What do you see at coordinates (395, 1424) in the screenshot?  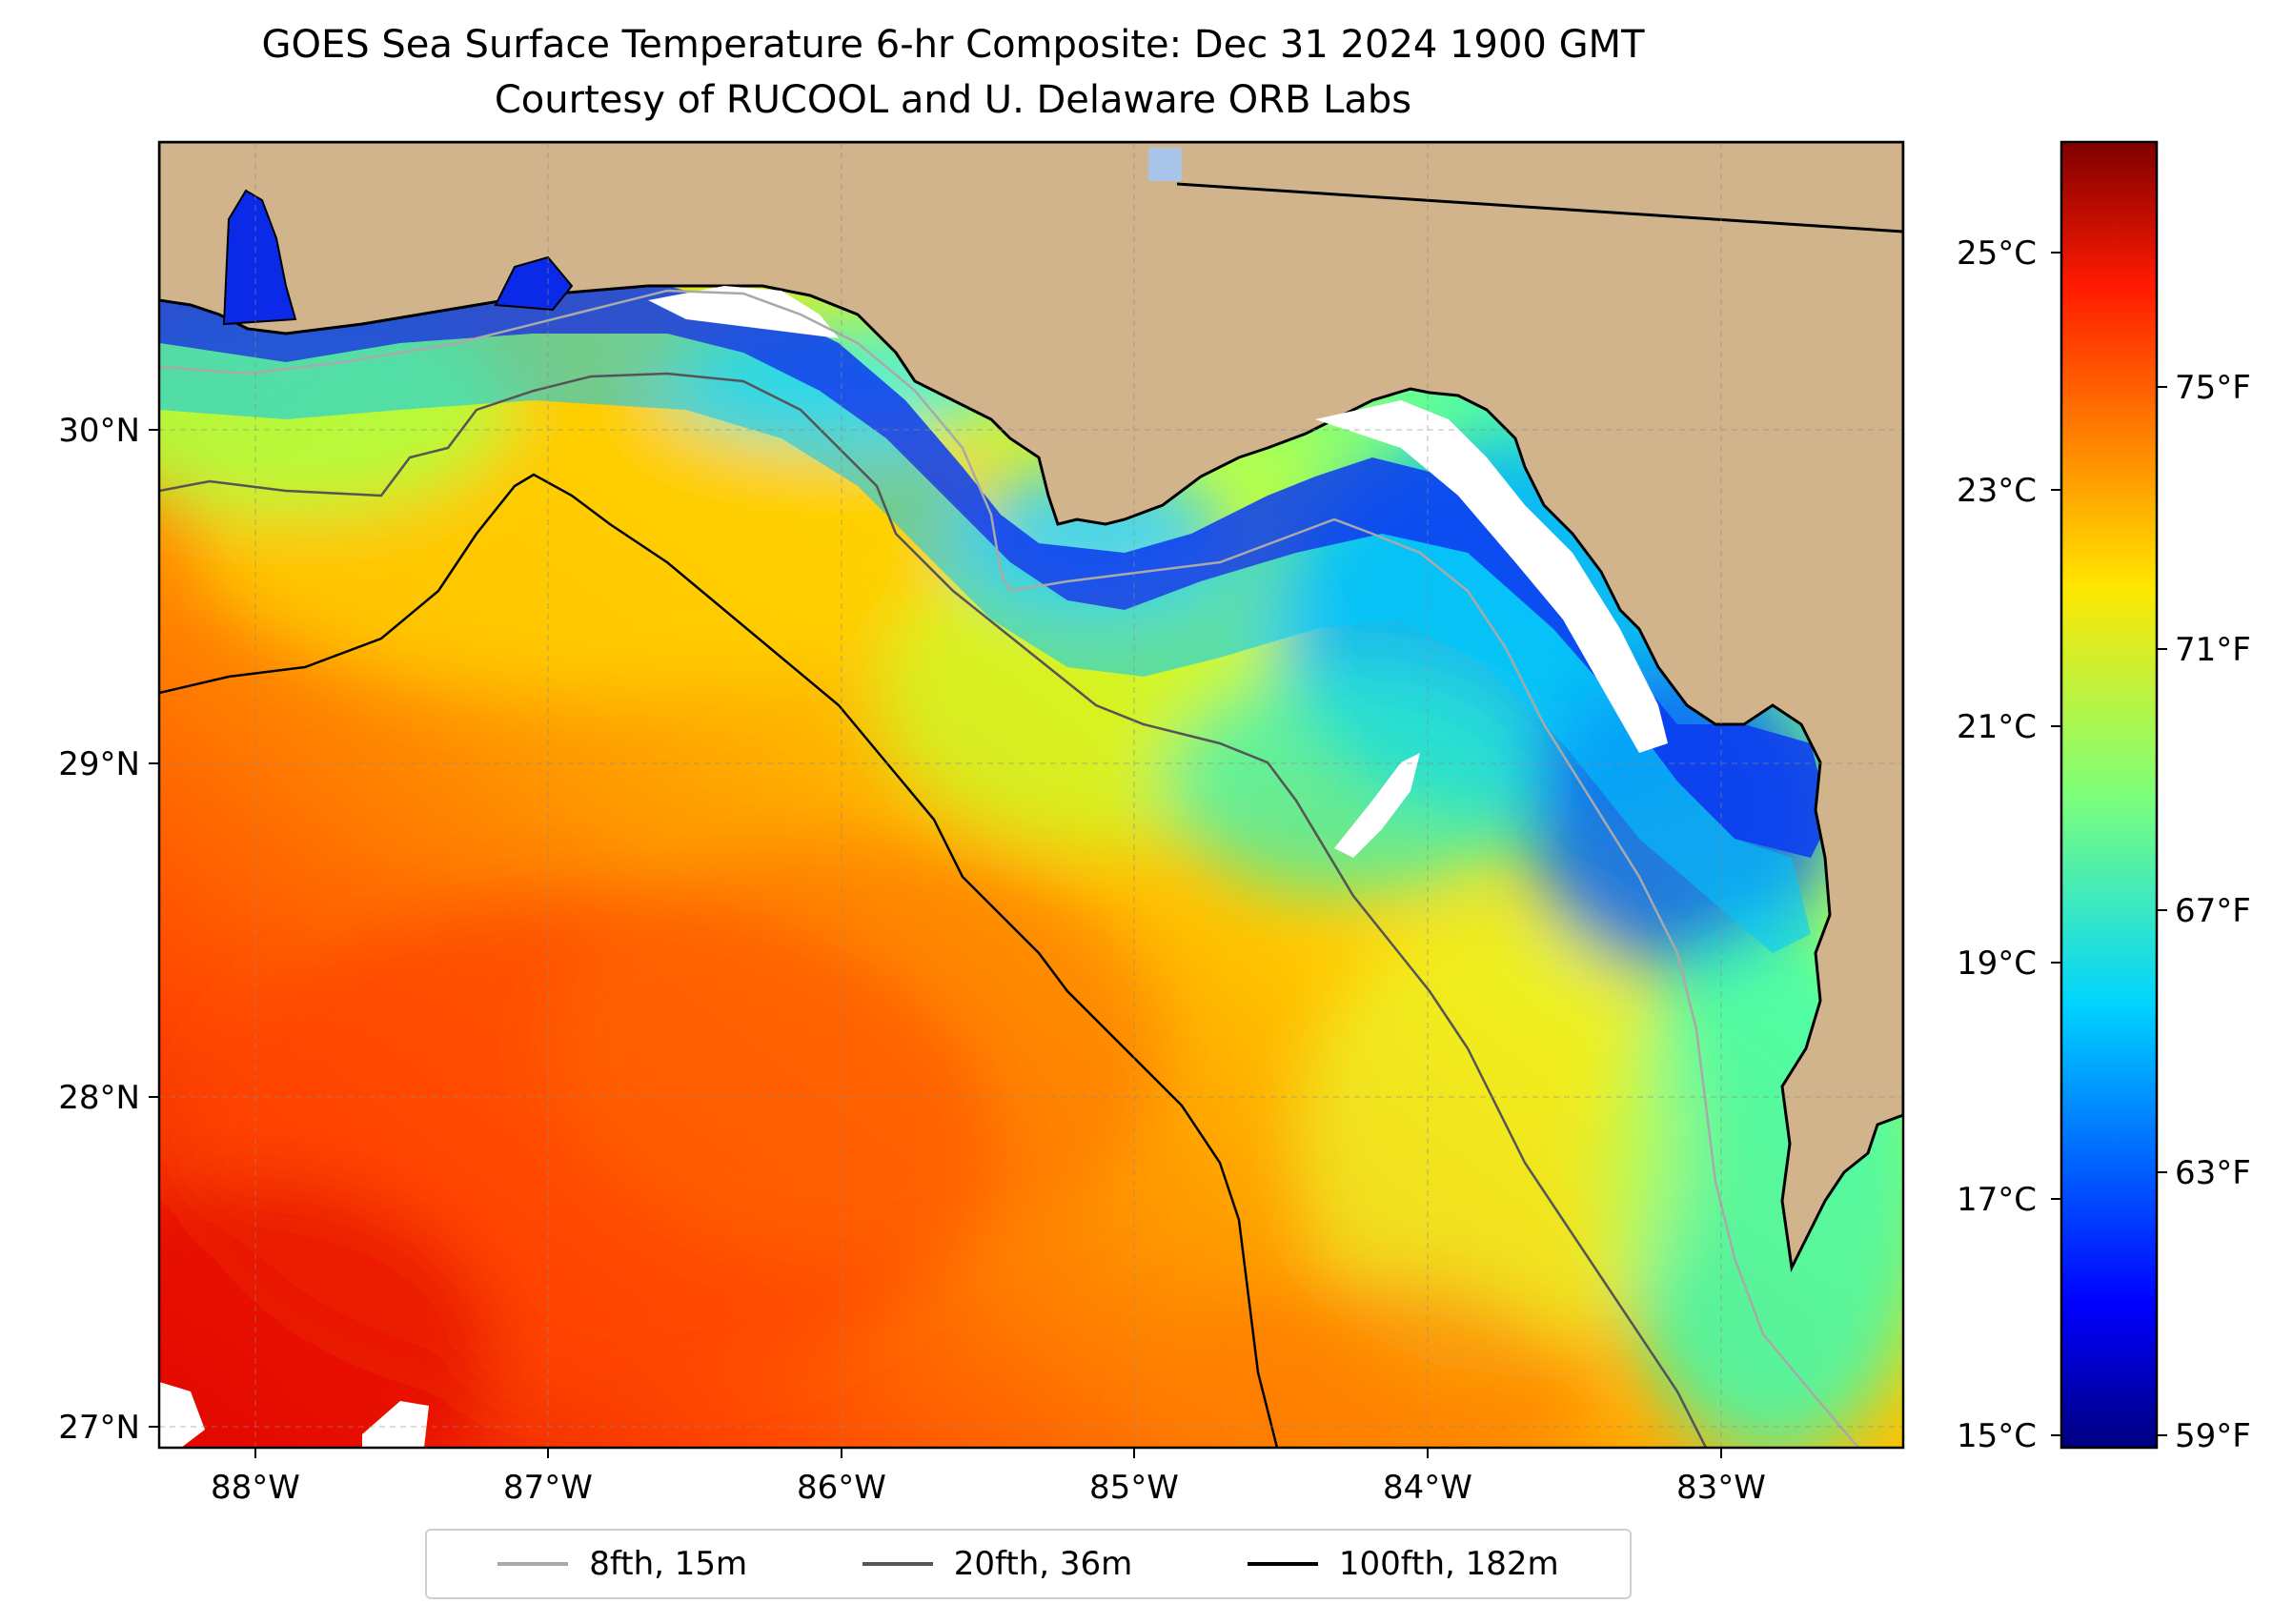 I see `no-data-patch-south` at bounding box center [395, 1424].